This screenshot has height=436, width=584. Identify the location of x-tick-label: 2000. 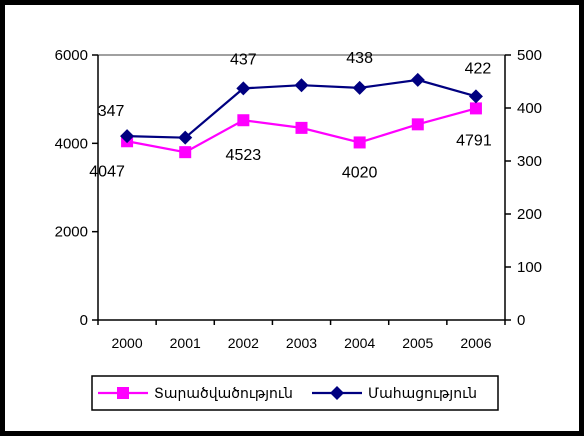
(126, 343).